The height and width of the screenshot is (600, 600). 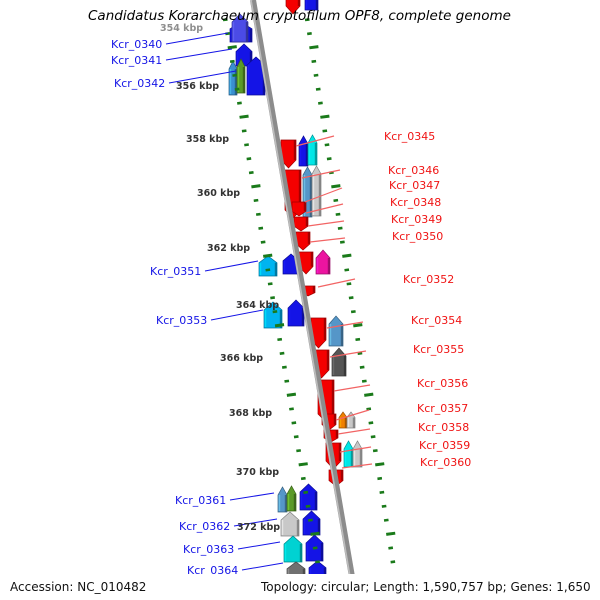 I want to click on gene-label: Kcr_0362, so click(x=204, y=526).